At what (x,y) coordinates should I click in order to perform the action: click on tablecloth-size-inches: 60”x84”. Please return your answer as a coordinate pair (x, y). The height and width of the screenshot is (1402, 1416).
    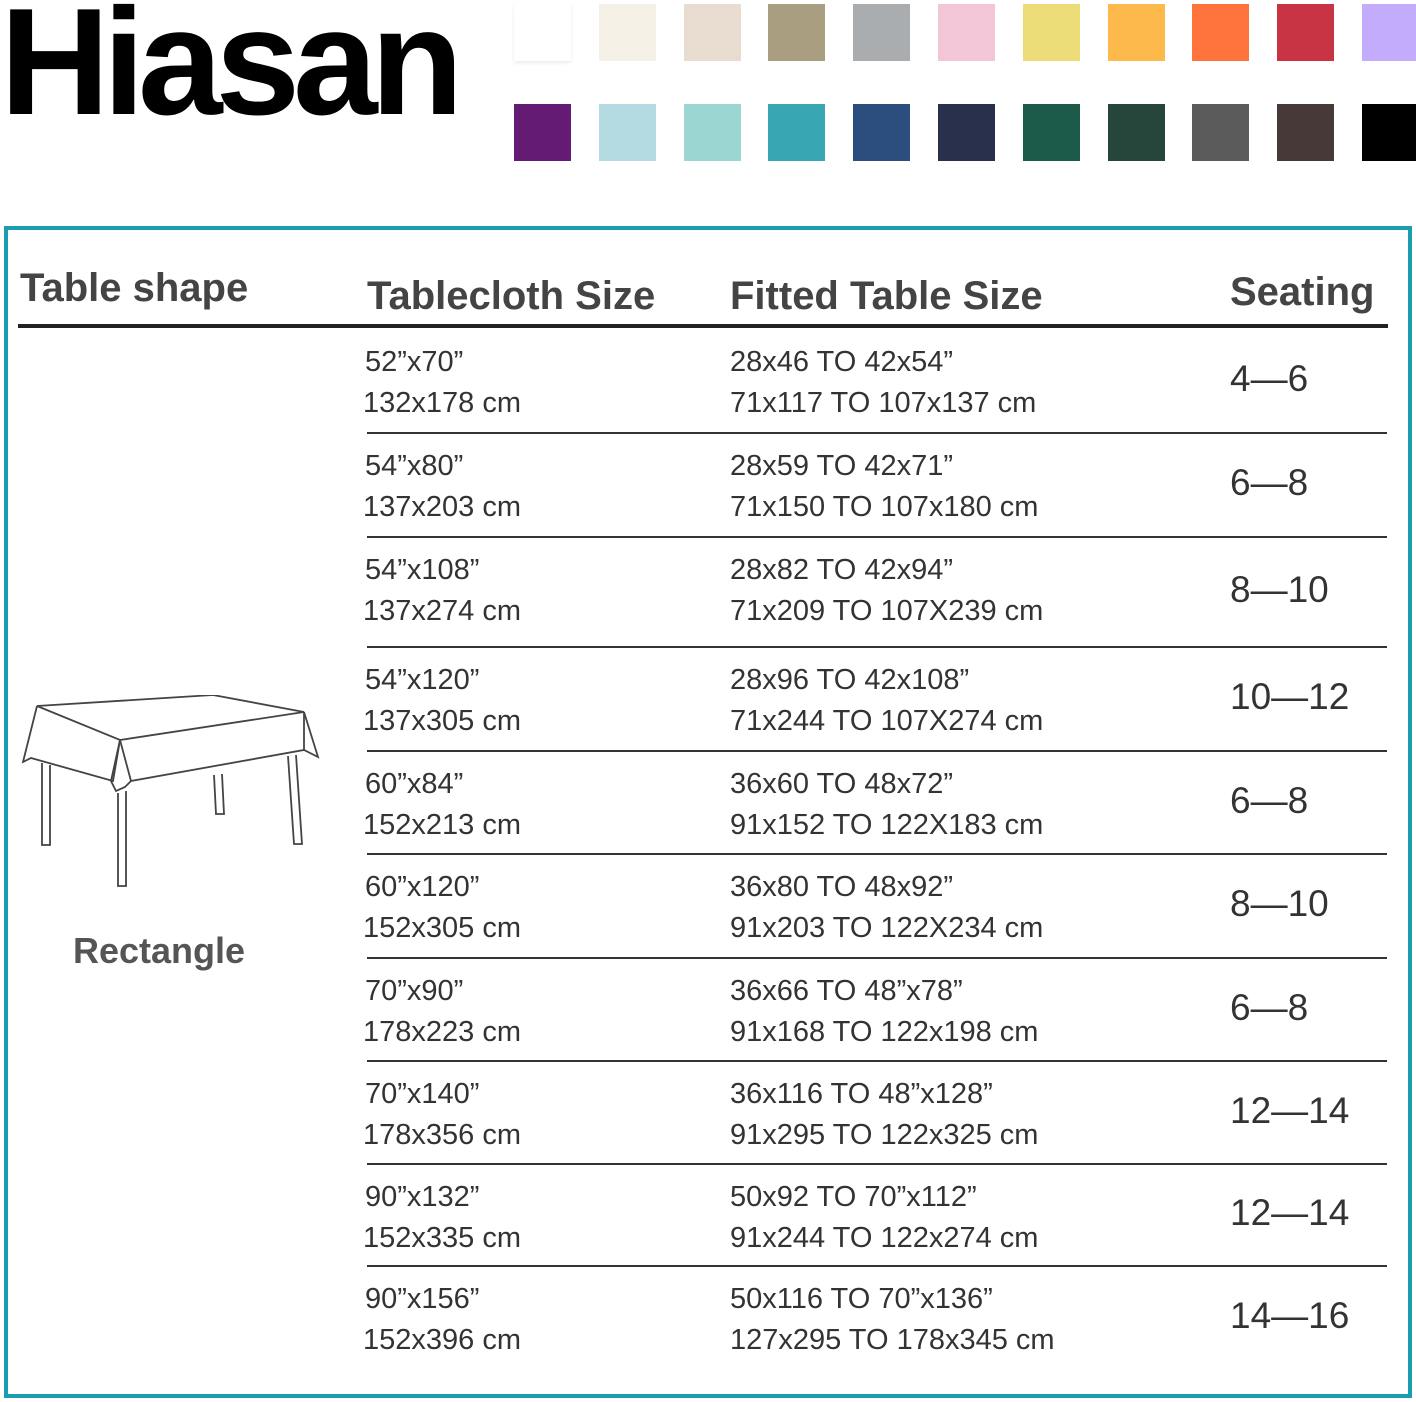
    Looking at the image, I should click on (414, 784).